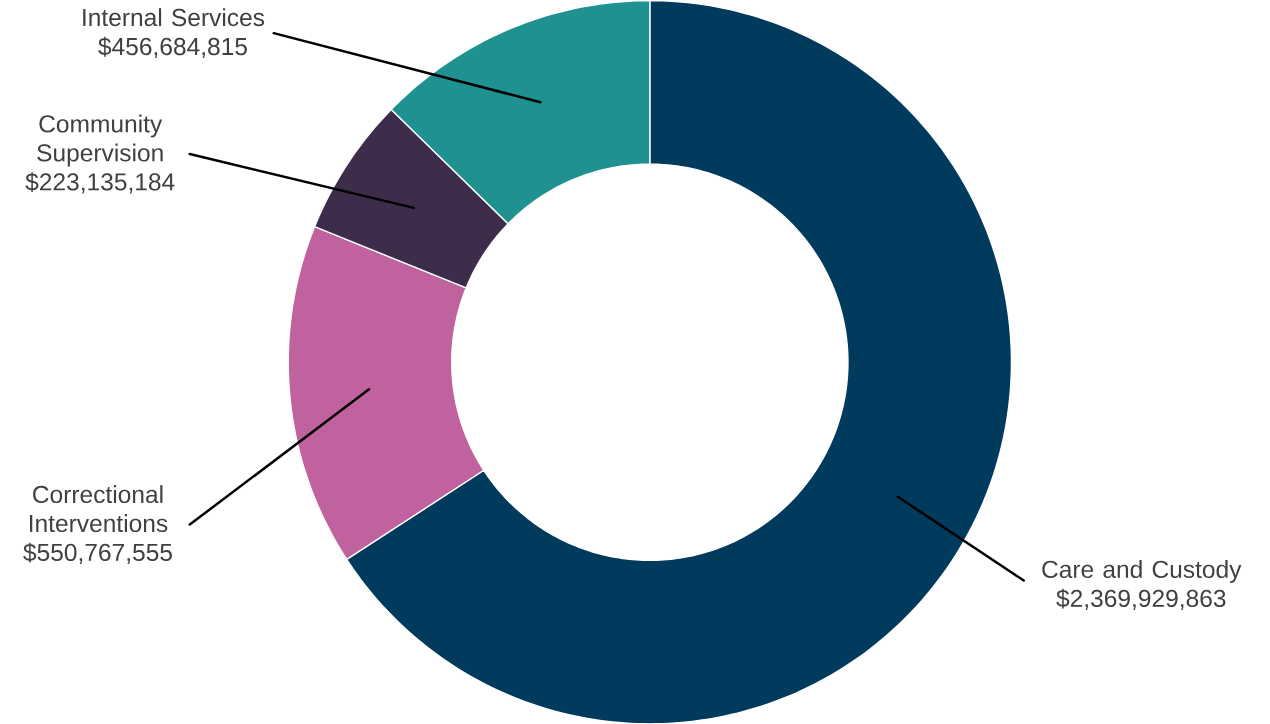 The width and height of the screenshot is (1270, 724). Describe the element at coordinates (172, 47) in the screenshot. I see `data-label: $456,684,815` at that location.